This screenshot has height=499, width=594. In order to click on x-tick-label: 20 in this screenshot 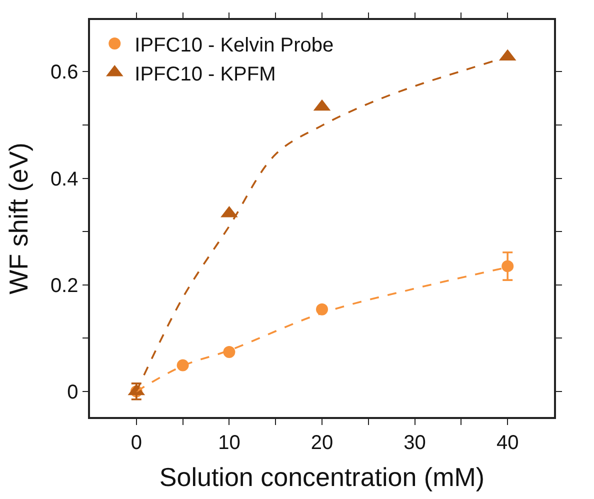, I will do `click(322, 443)`.